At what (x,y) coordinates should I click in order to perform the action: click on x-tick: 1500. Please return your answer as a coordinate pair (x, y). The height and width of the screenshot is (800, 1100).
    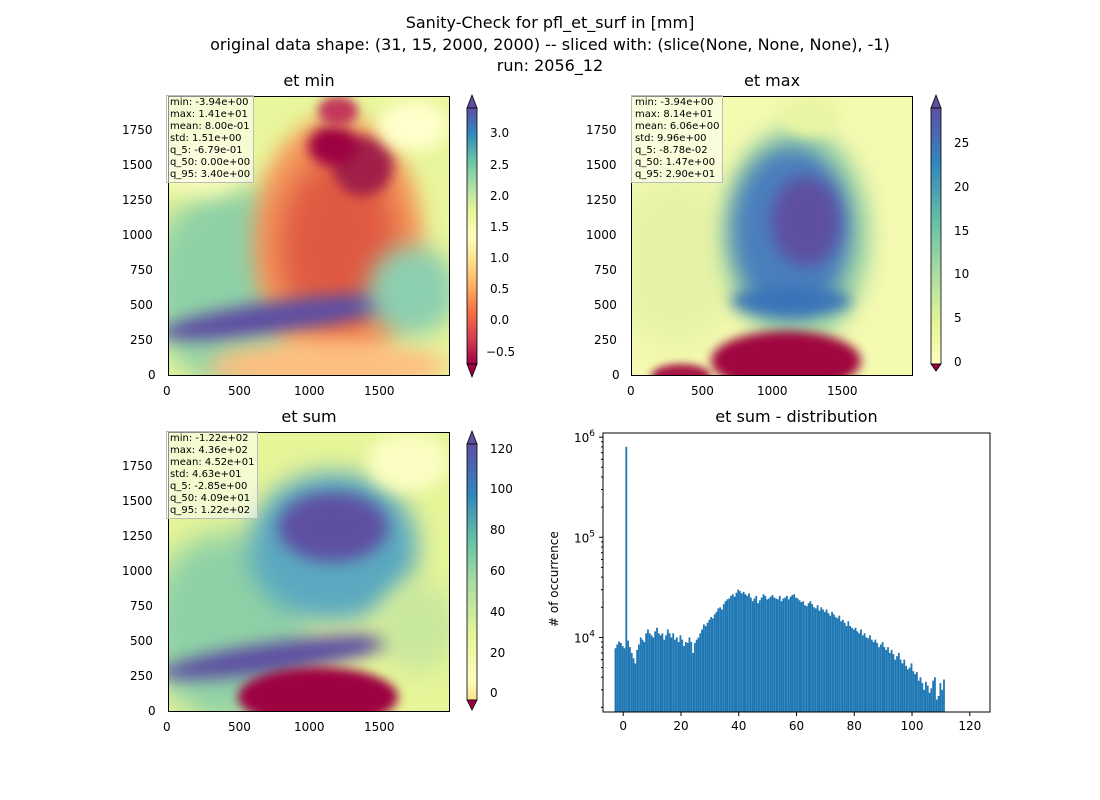
    Looking at the image, I should click on (842, 391).